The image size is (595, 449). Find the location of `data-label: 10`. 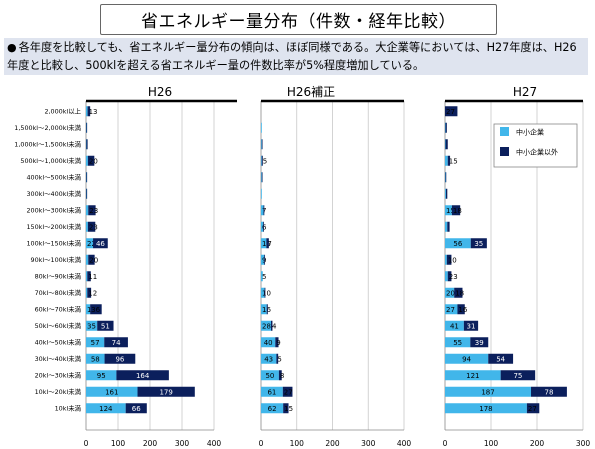

data-label: 10 is located at coordinates (266, 293).